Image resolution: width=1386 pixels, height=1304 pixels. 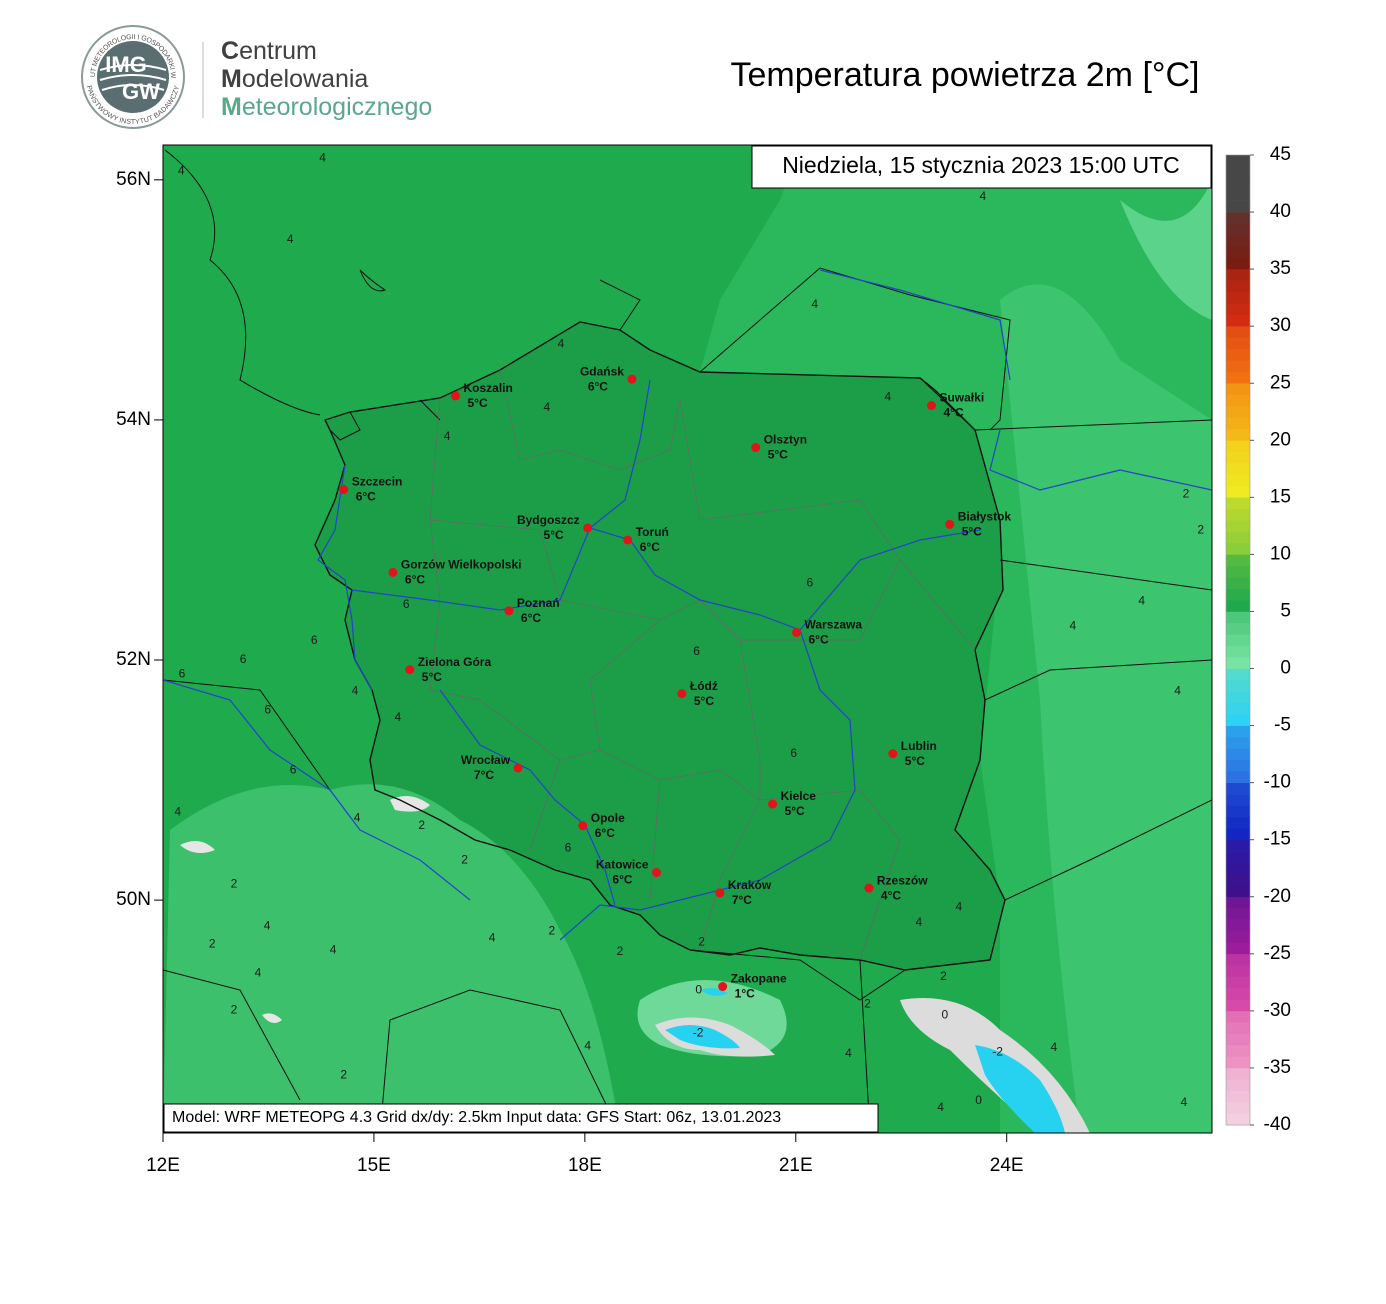 I want to click on city-name: Białystok, so click(x=985, y=517).